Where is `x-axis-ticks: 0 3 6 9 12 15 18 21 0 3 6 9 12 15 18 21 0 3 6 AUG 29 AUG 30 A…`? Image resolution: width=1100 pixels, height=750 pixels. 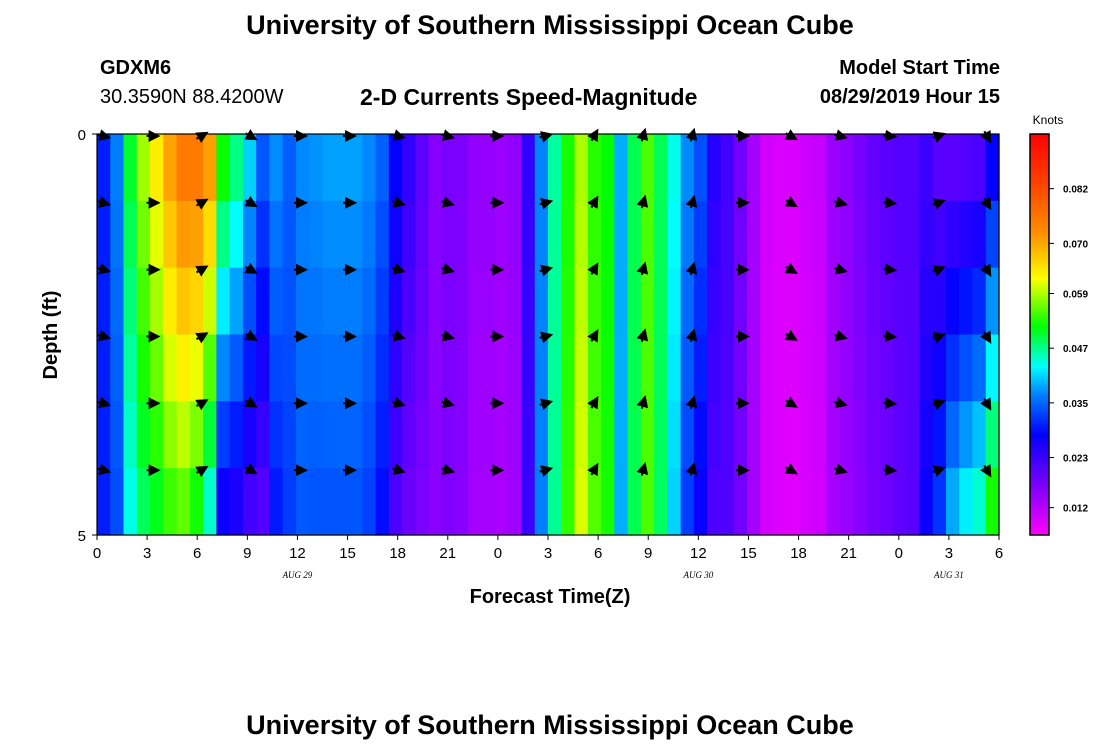
x-axis-ticks: 0 3 6 9 12 15 18 21 0 3 6 9 12 15 18 21 0 3 6 AUG 29 AUG 30 A… is located at coordinates (548, 557).